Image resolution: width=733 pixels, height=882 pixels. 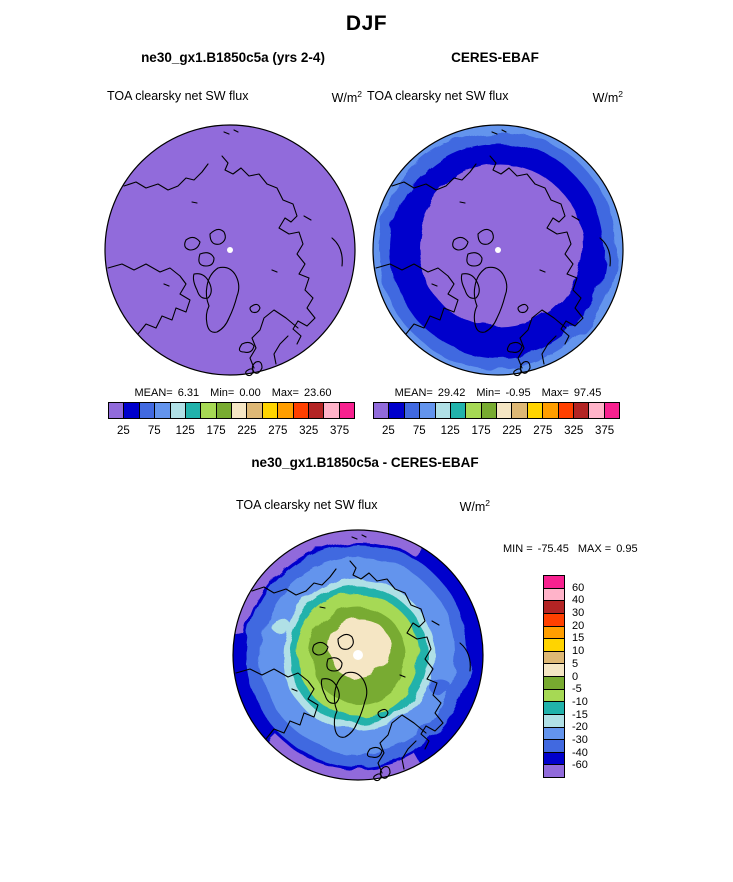 I want to click on colorbar-tick-label: 225, so click(x=512, y=431).